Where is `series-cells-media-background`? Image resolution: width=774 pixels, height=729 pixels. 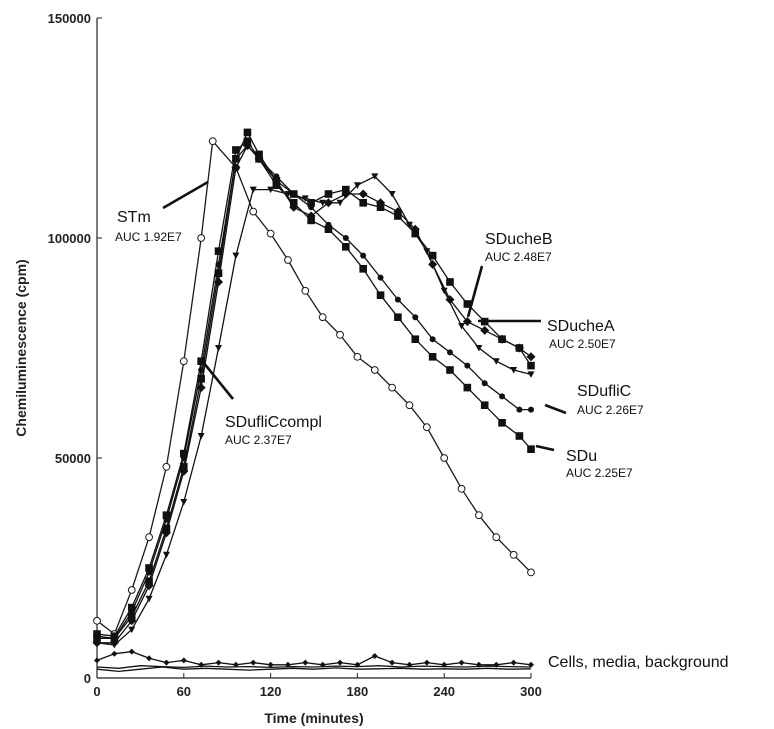 series-cells-media-background is located at coordinates (314, 658).